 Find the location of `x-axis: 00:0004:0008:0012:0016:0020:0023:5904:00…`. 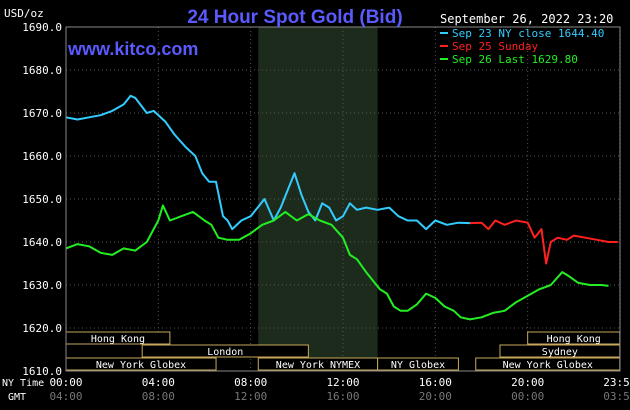

x-axis: 00:0004:0008:0012:0016:0020:0023:5904:00… is located at coordinates (316, 389).